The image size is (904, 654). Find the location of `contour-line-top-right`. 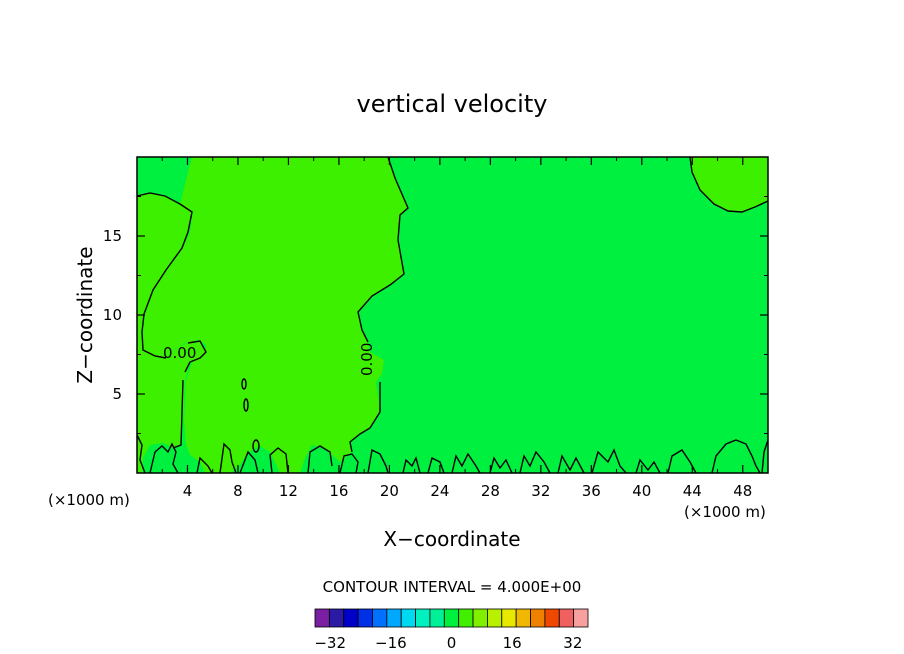

contour-line-top-right is located at coordinates (729, 184).